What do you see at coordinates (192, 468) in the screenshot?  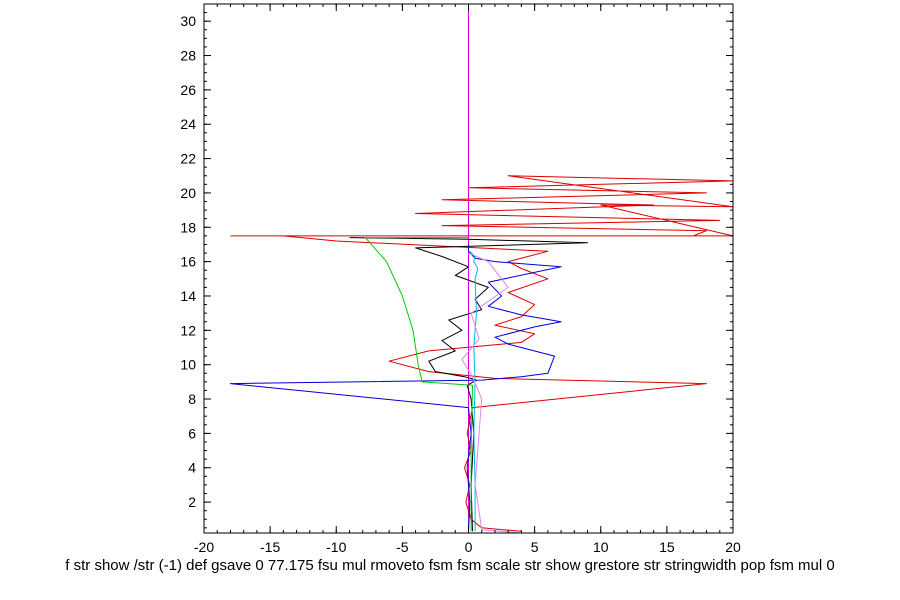 I see `y-tick-label: 4` at bounding box center [192, 468].